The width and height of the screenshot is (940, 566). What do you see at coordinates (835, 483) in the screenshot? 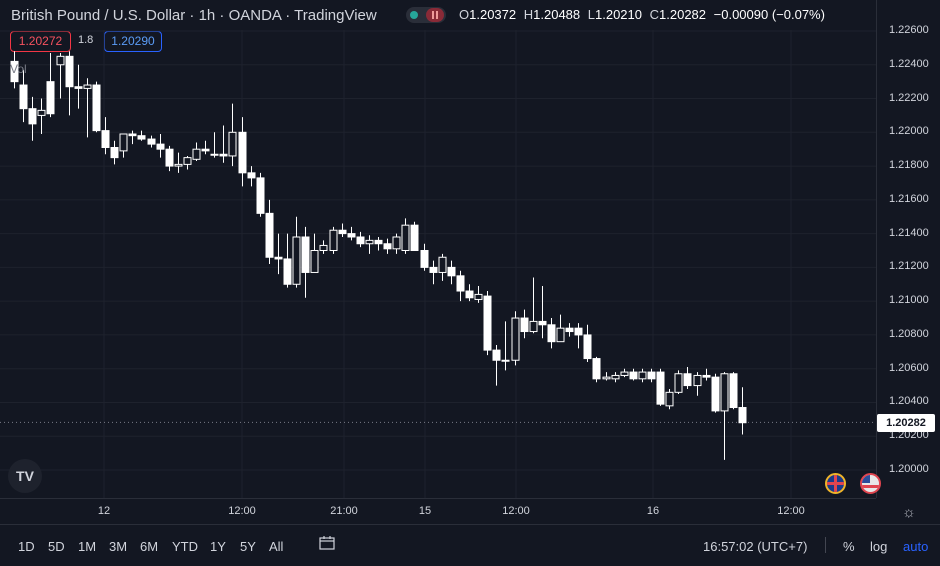
I see `uk-flag-icon` at bounding box center [835, 483].